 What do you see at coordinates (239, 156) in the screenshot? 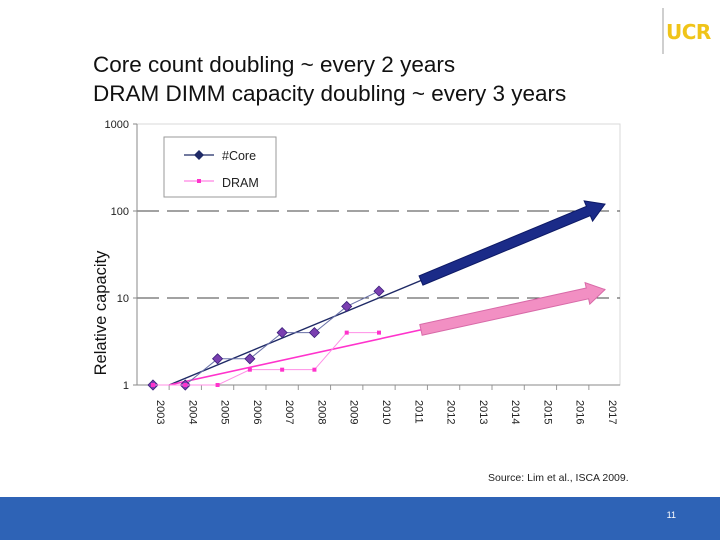
I see `legend-core-label: #Core` at bounding box center [239, 156].